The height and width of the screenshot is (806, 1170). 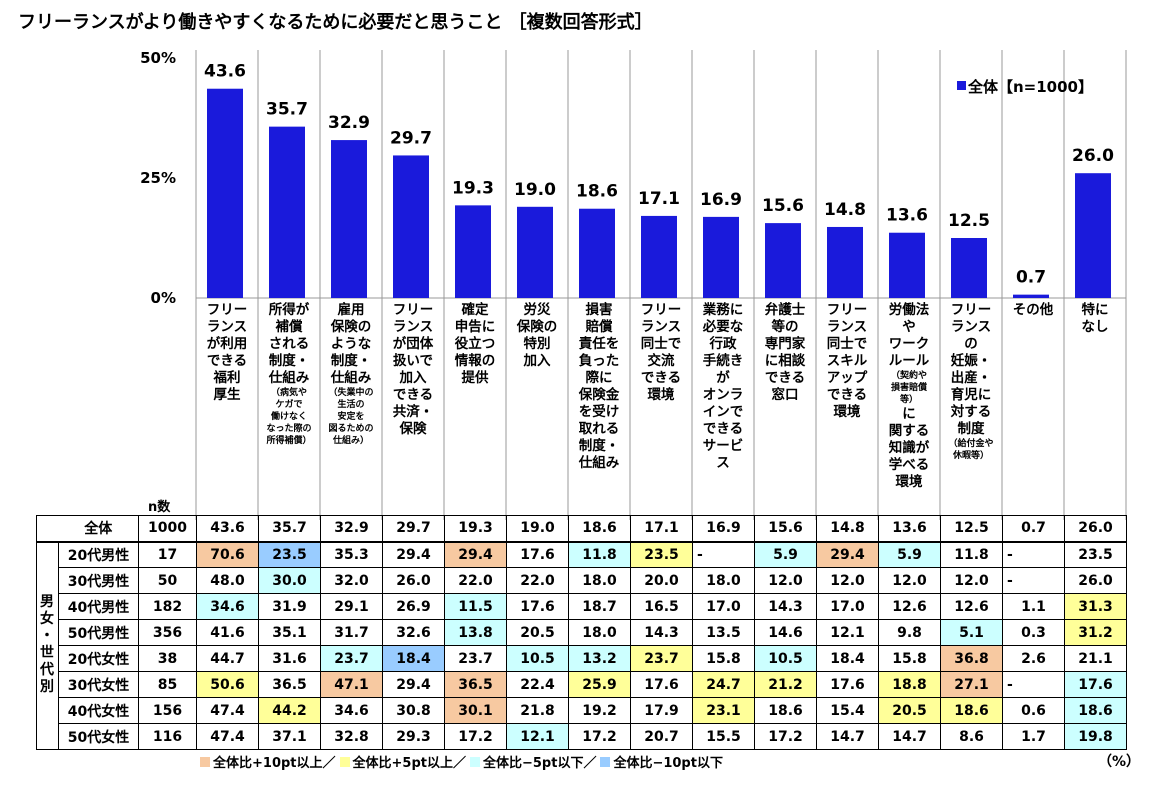 What do you see at coordinates (971, 554) in the screenshot?
I see `table-cell: 11.8` at bounding box center [971, 554].